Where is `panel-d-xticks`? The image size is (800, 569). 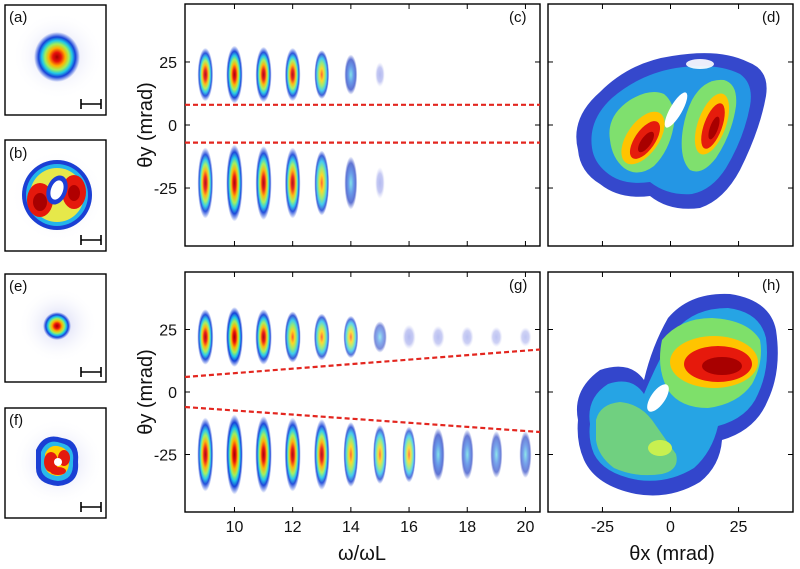
panel-d-xticks is located at coordinates (670, 125).